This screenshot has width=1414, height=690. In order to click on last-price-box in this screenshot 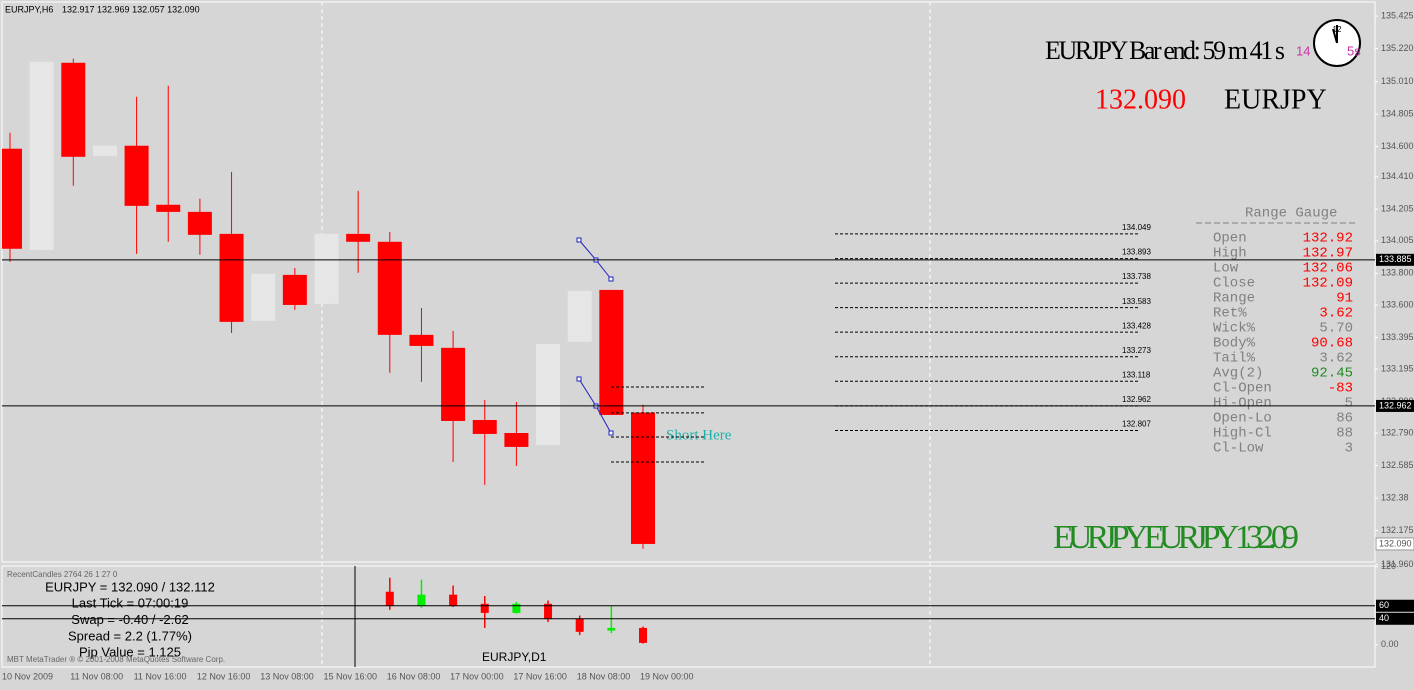, I will do `click(1394, 544)`.